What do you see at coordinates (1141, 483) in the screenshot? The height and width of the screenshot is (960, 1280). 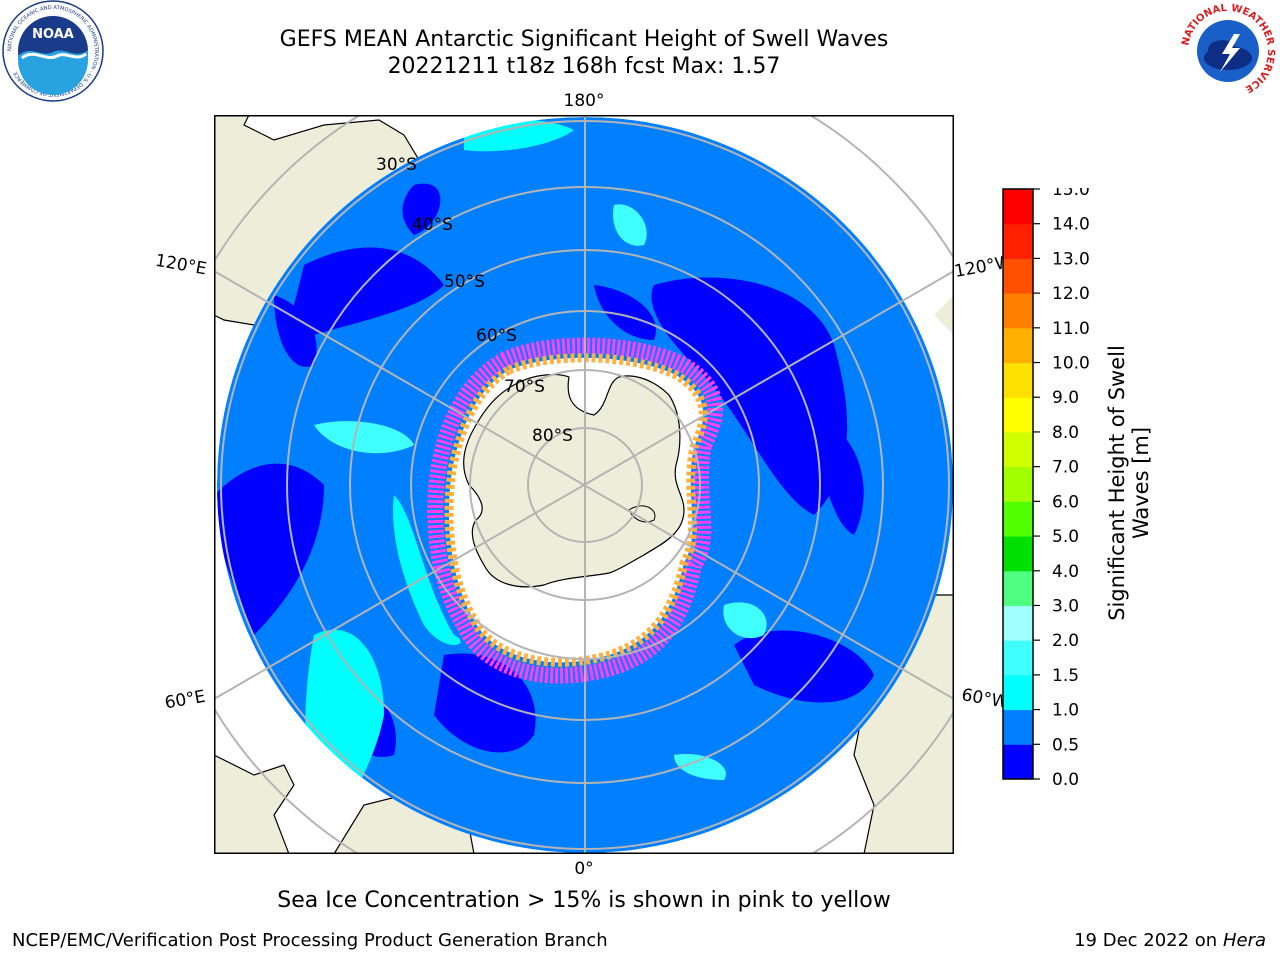 I see `colorbar-label-line-2: Waves [m]` at bounding box center [1141, 483].